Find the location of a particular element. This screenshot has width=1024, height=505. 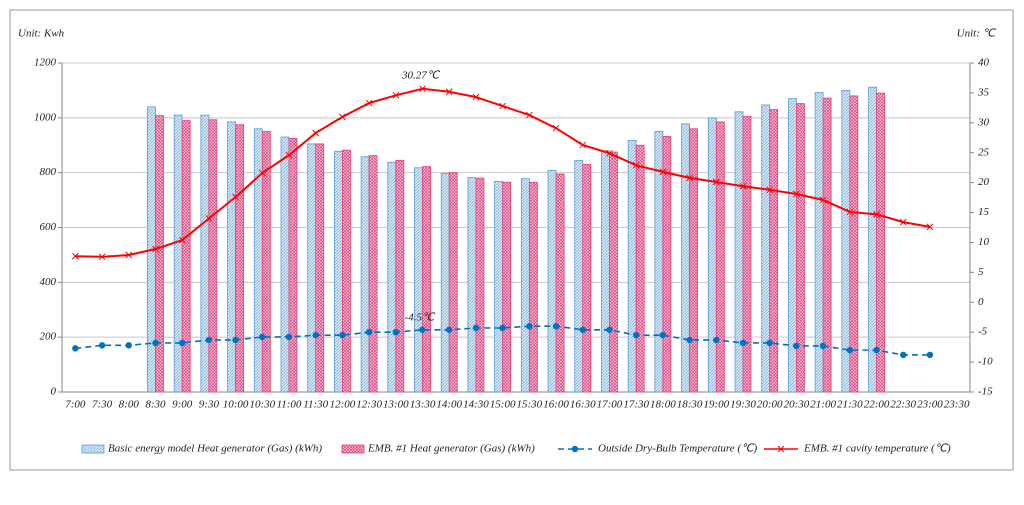

x-tick-label: 11:00 is located at coordinates (289, 405).